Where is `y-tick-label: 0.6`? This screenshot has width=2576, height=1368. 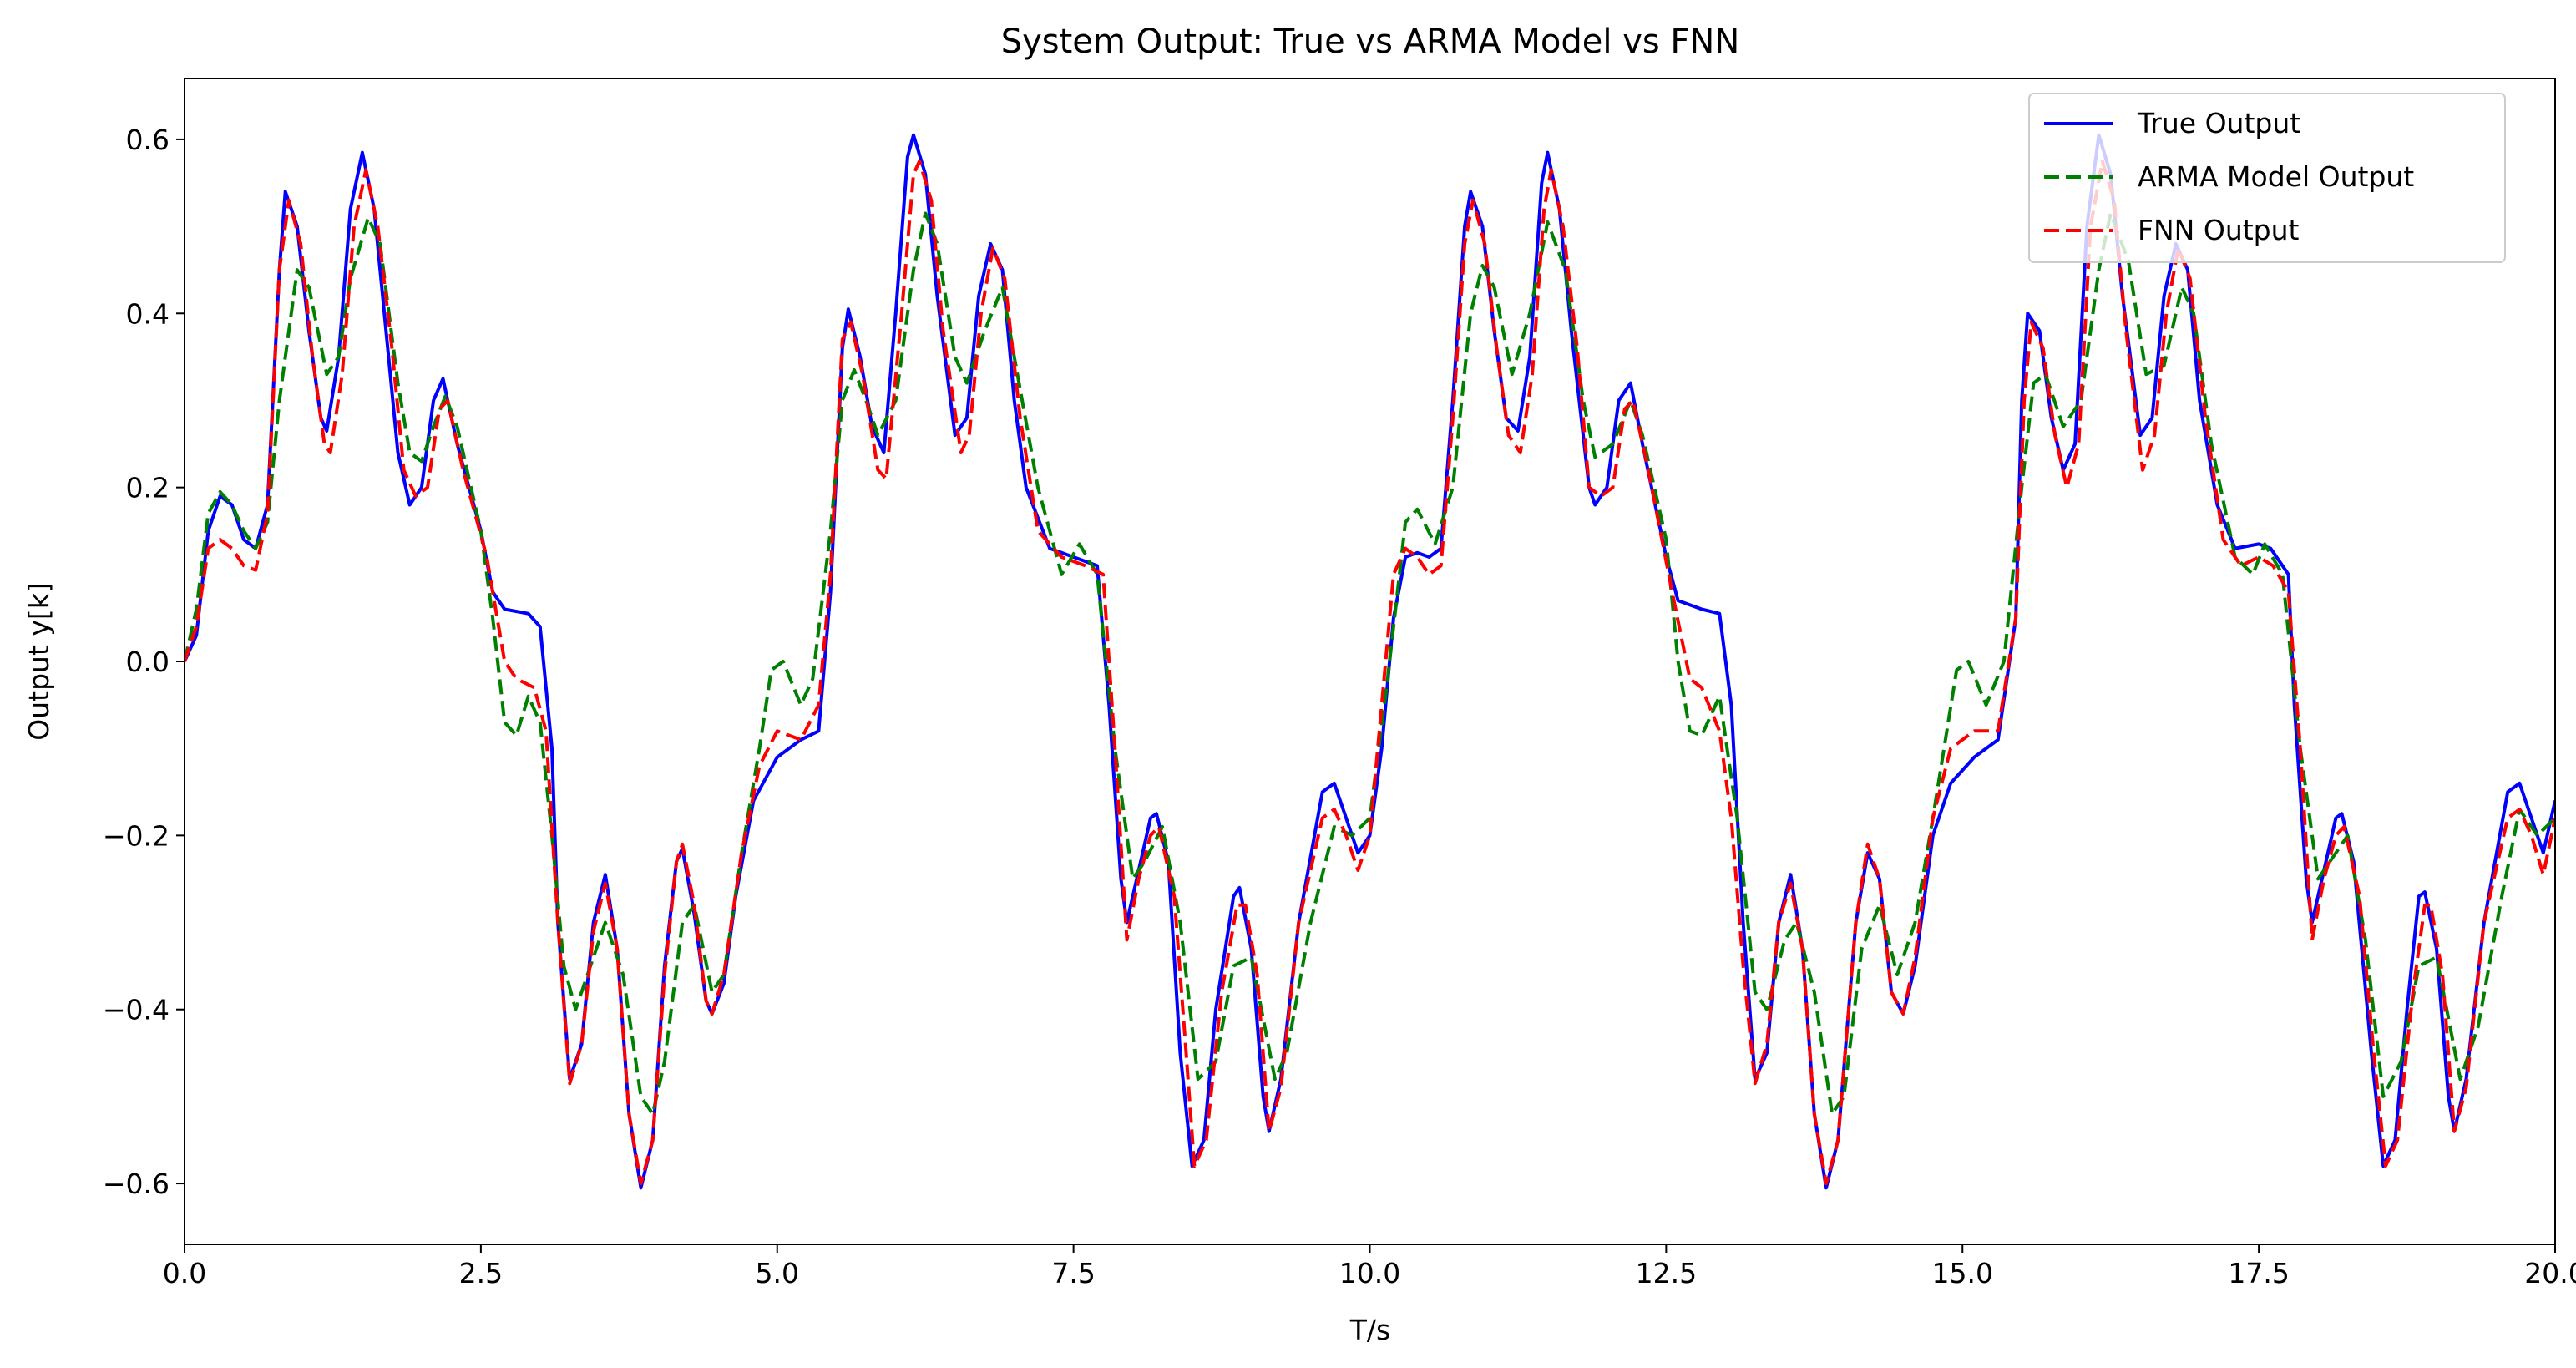 y-tick-label: 0.6 is located at coordinates (148, 140).